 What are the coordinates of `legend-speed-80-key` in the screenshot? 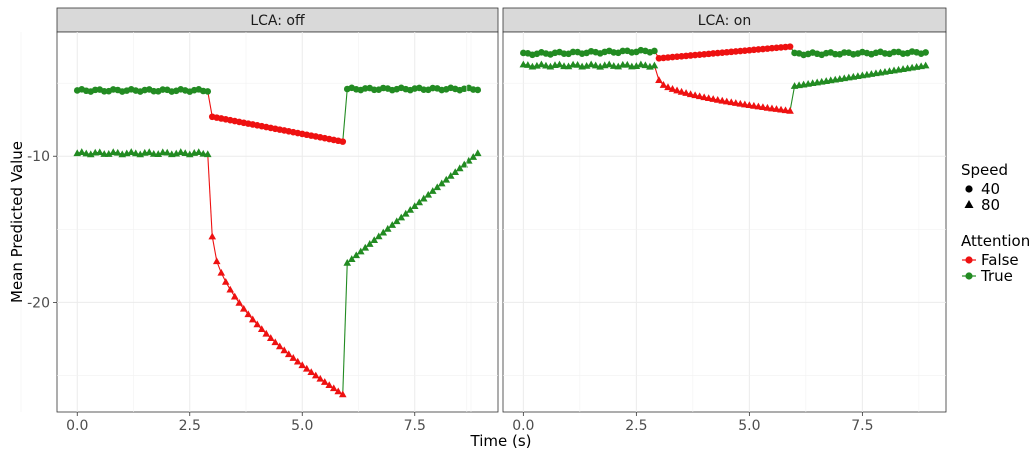 It's located at (969, 204).